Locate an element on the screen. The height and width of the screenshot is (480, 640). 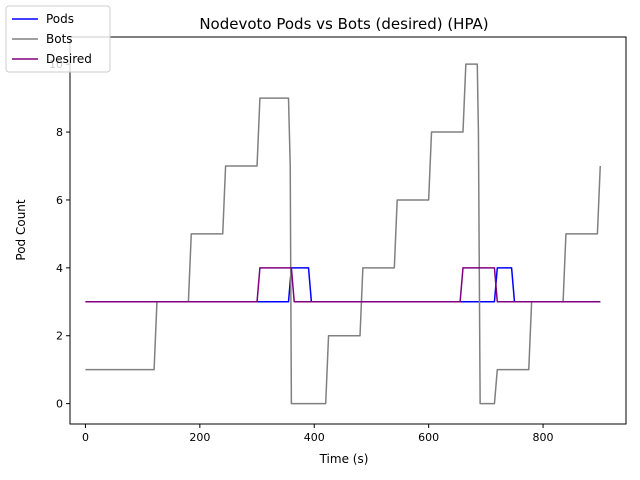
legend: Pods Bots Desired is located at coordinates (58, 39).